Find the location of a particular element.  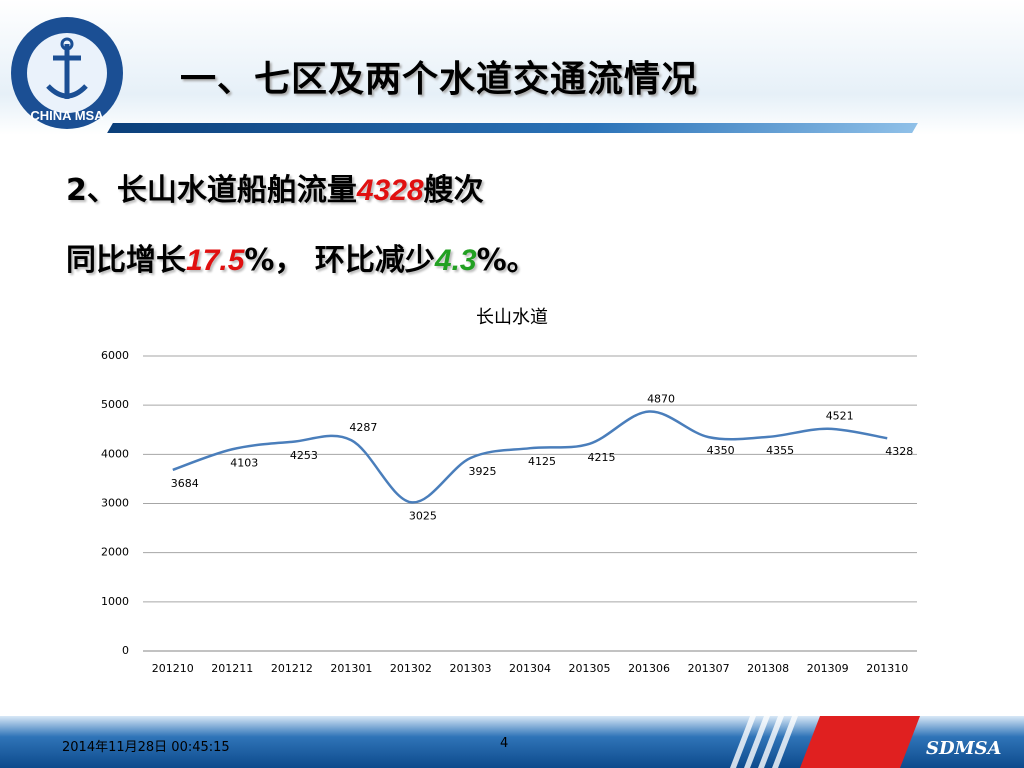

x-tick-label: 201212 is located at coordinates (292, 668).